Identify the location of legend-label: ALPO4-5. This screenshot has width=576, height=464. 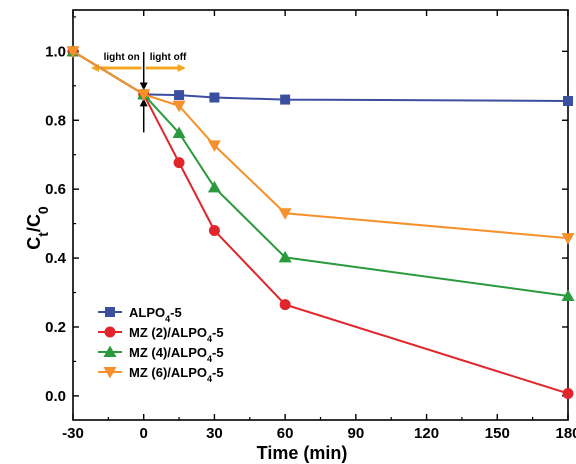
(155, 314).